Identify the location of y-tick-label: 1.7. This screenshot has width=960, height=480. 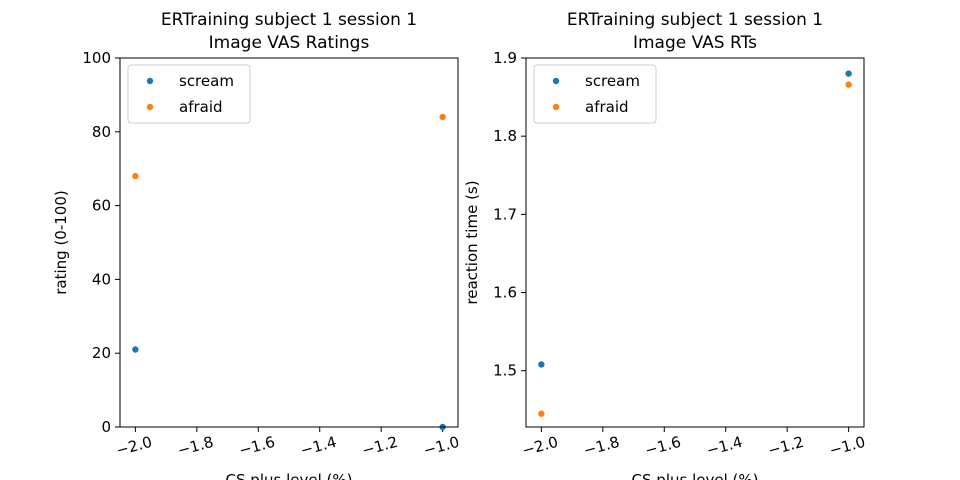
(505, 214).